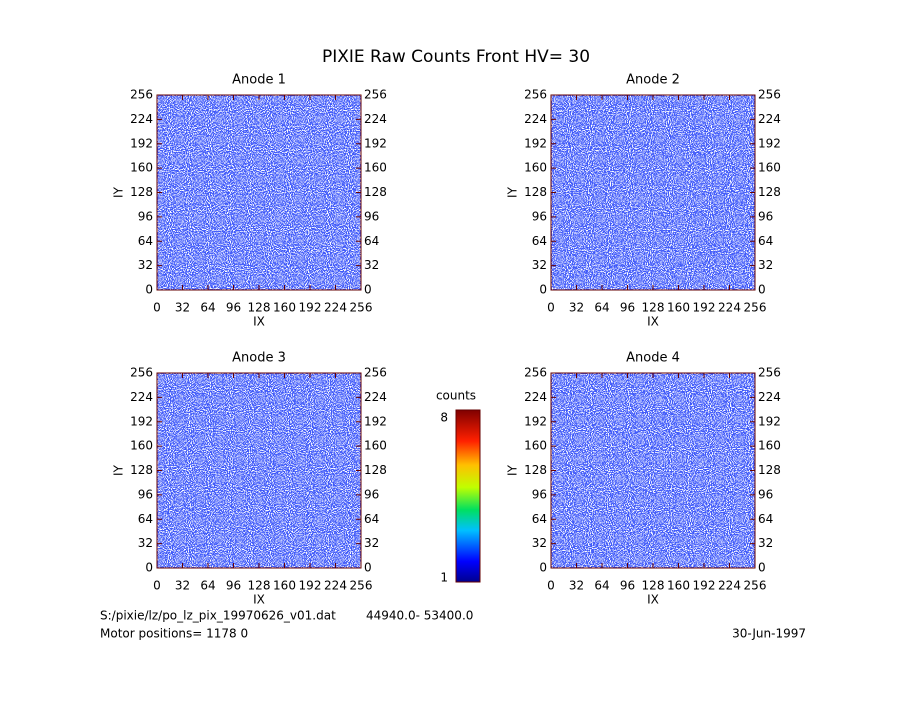 This screenshot has height=705, width=913. I want to click on plot-title: Anode 4, so click(653, 358).